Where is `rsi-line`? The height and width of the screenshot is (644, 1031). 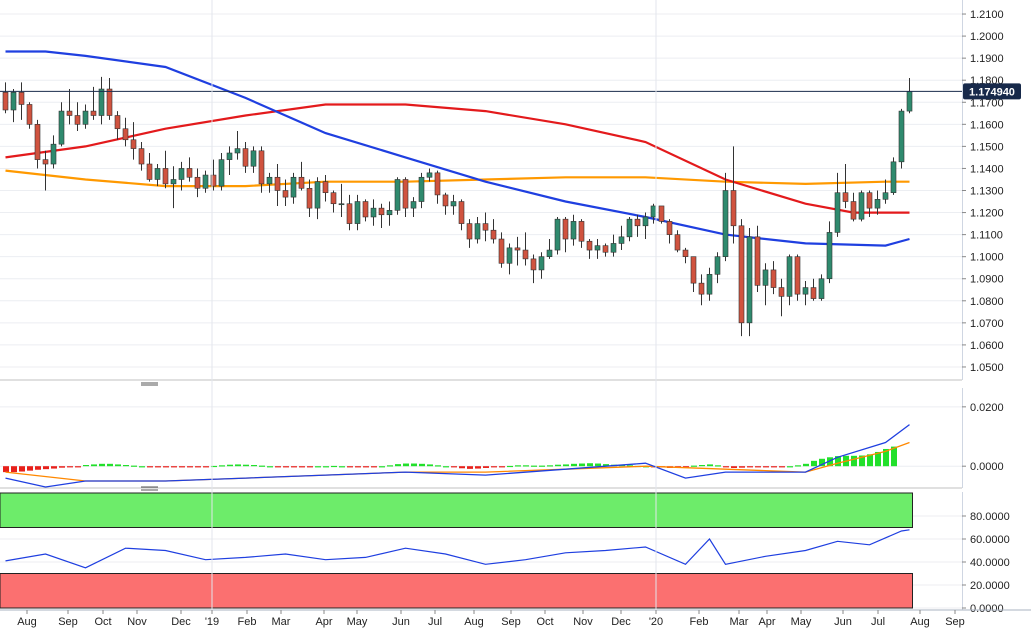
rsi-line is located at coordinates (457, 549).